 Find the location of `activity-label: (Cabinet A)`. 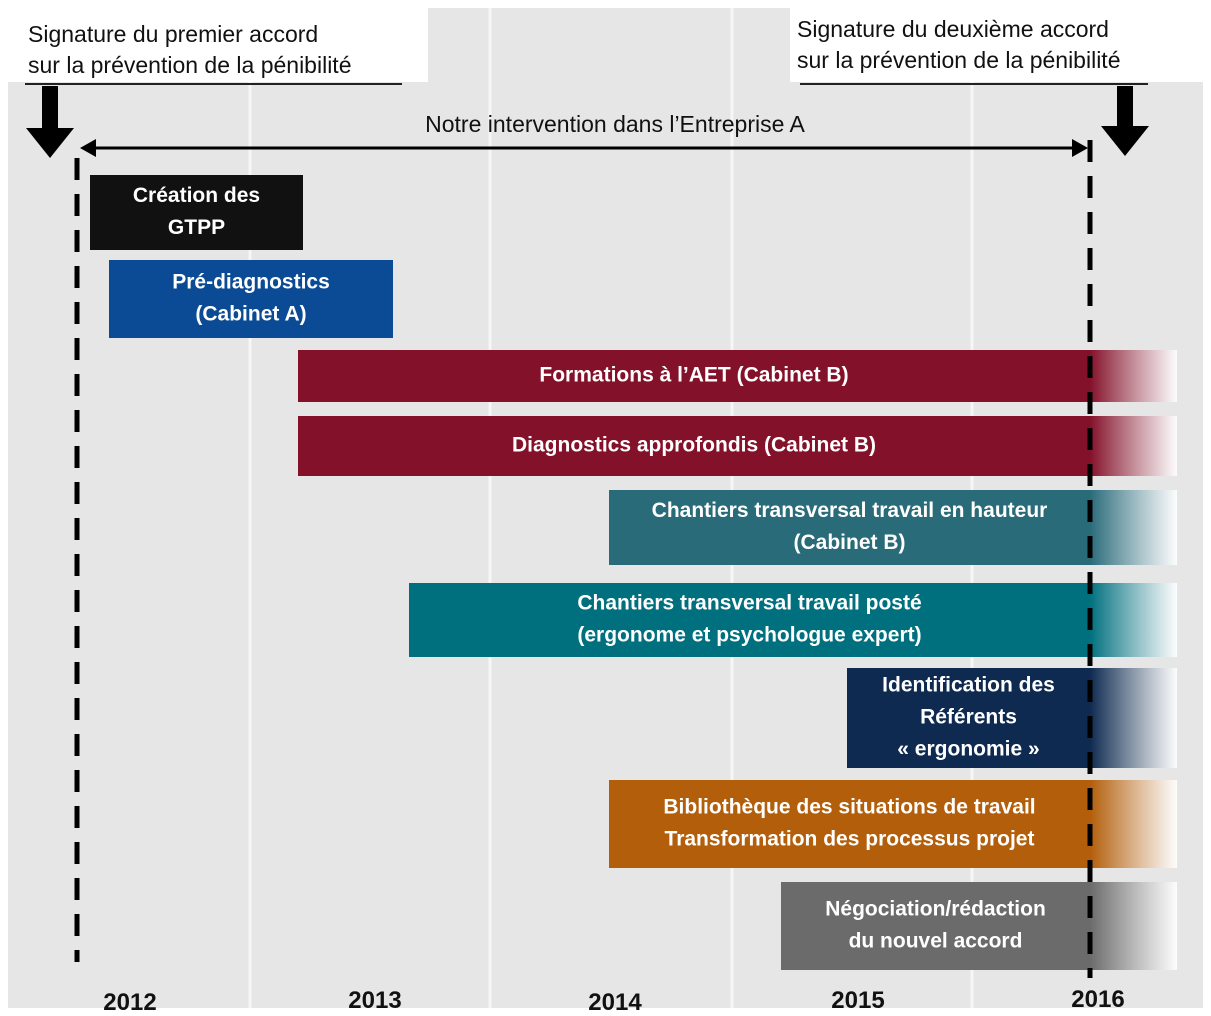

activity-label: (Cabinet A) is located at coordinates (250, 314).